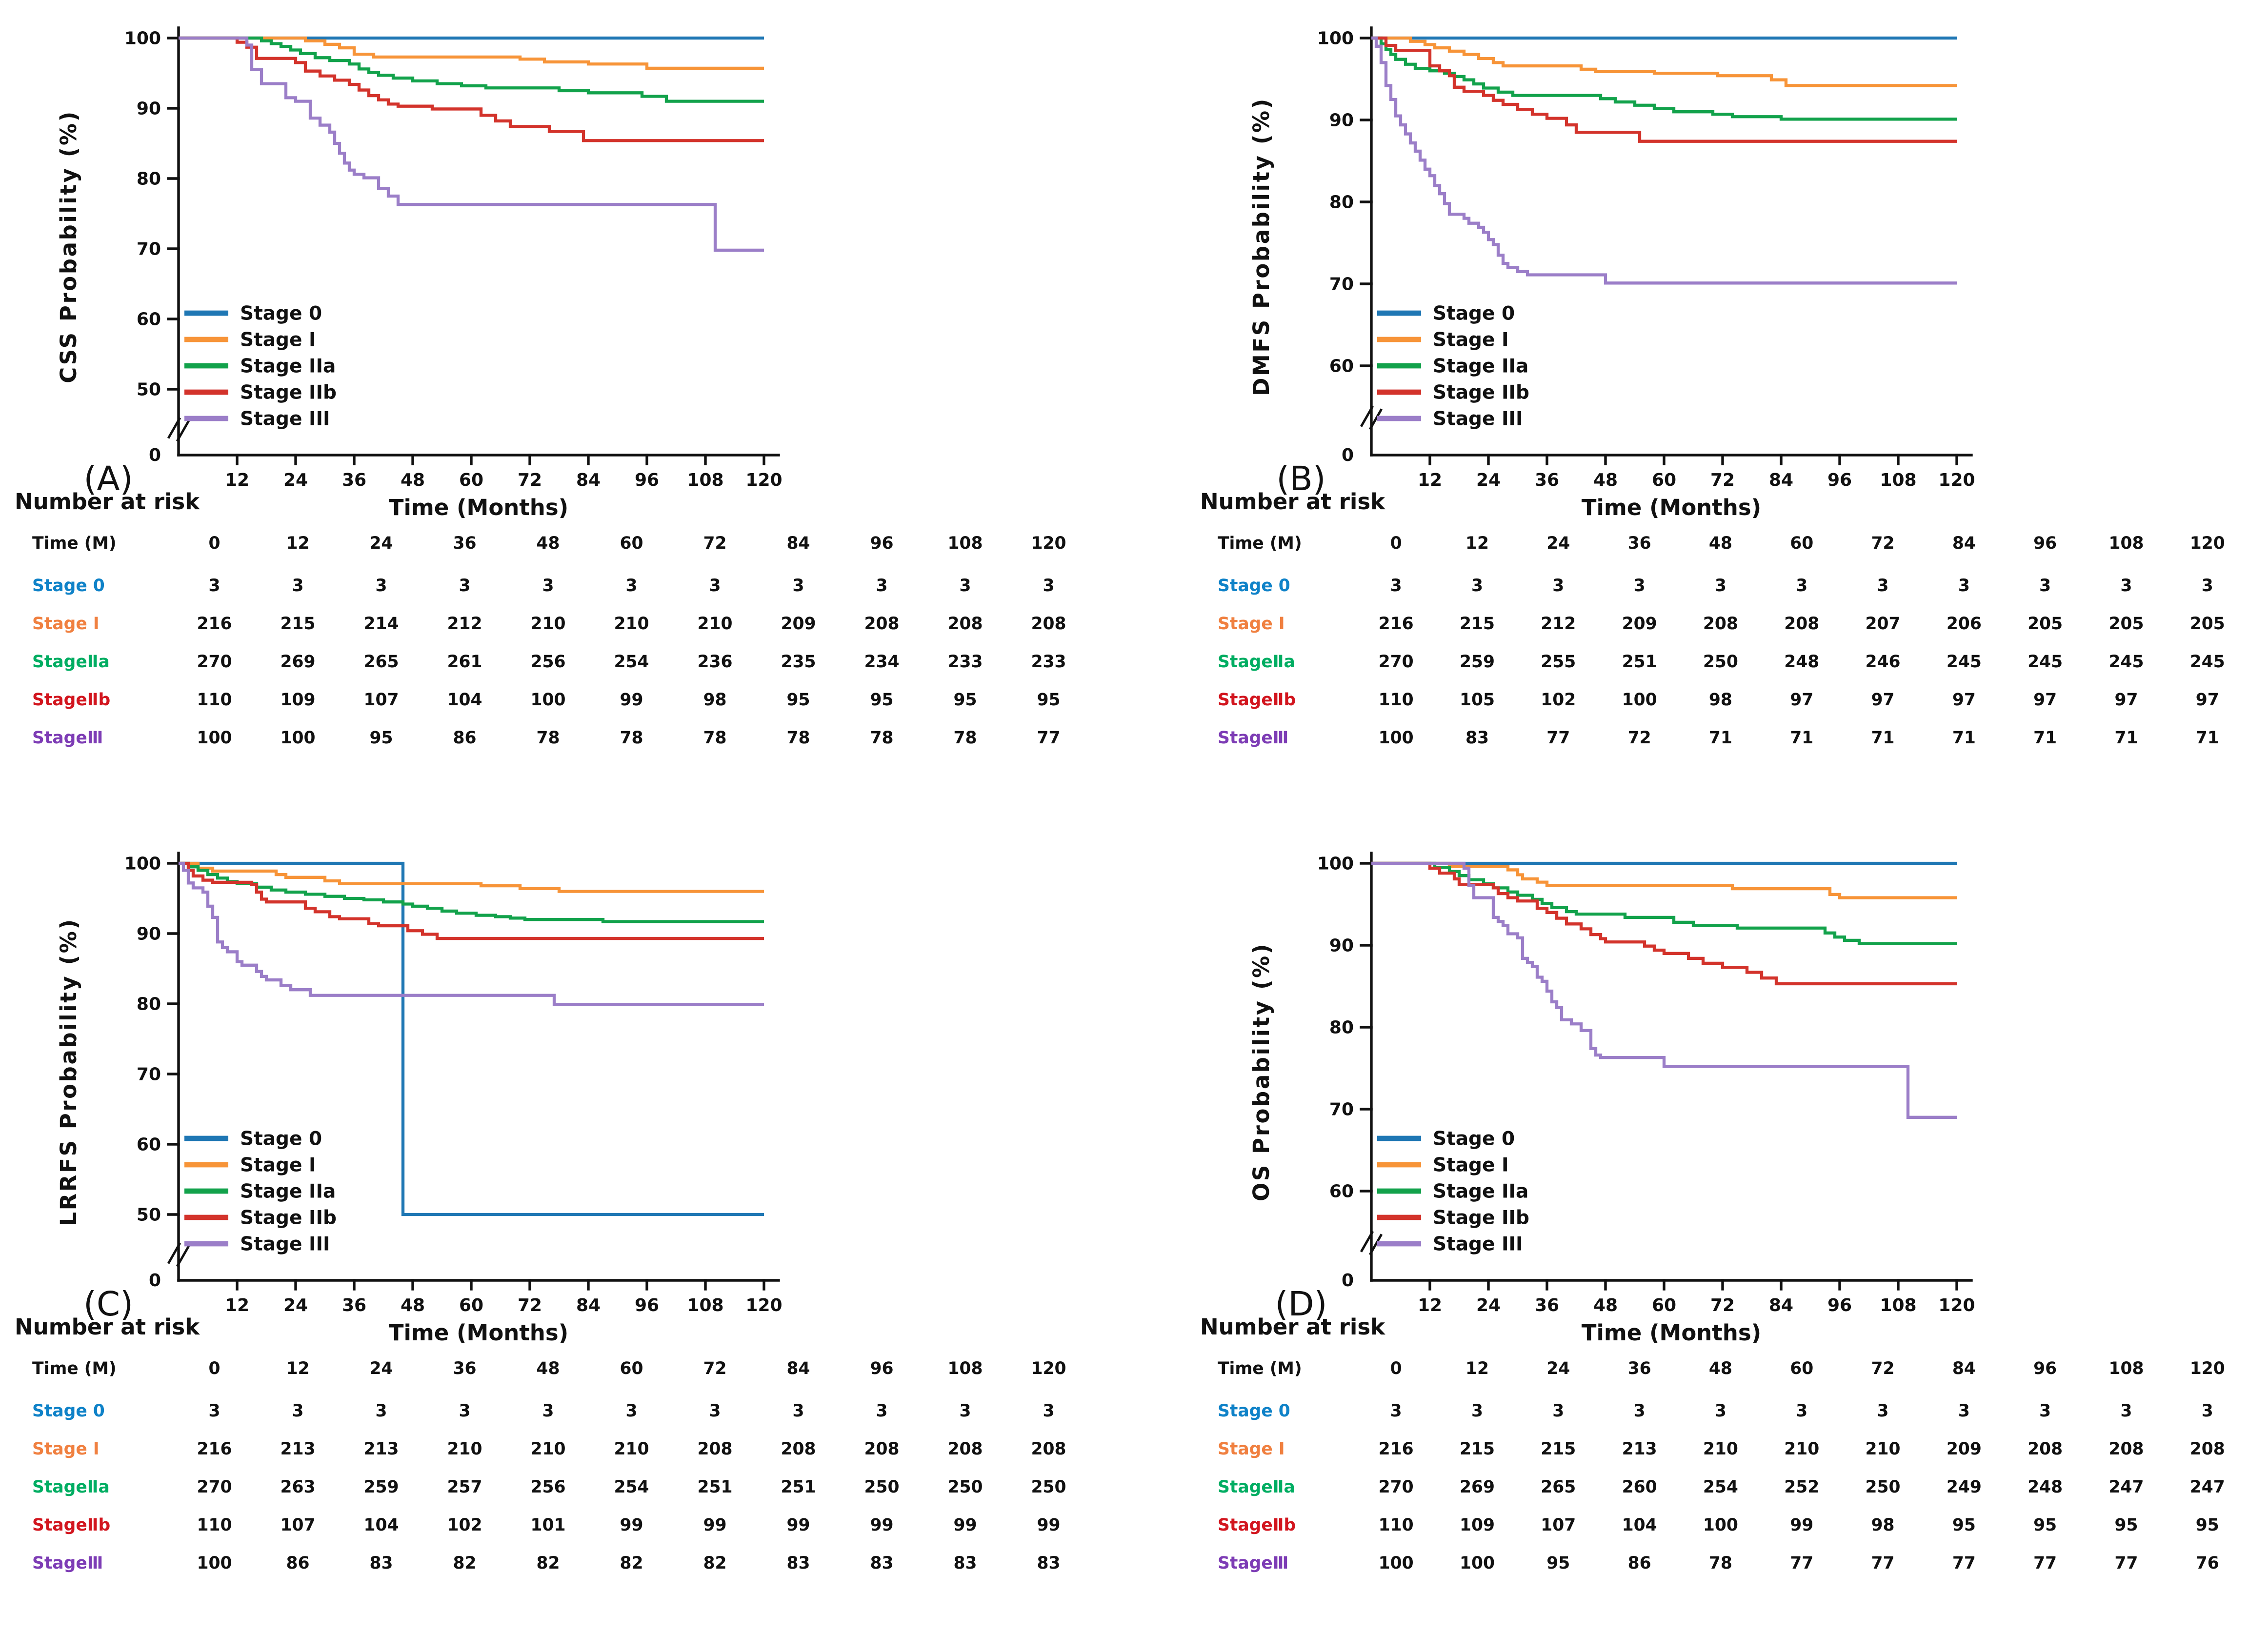  What do you see at coordinates (1802, 737) in the screenshot?
I see `at-risk-count-cell: 71` at bounding box center [1802, 737].